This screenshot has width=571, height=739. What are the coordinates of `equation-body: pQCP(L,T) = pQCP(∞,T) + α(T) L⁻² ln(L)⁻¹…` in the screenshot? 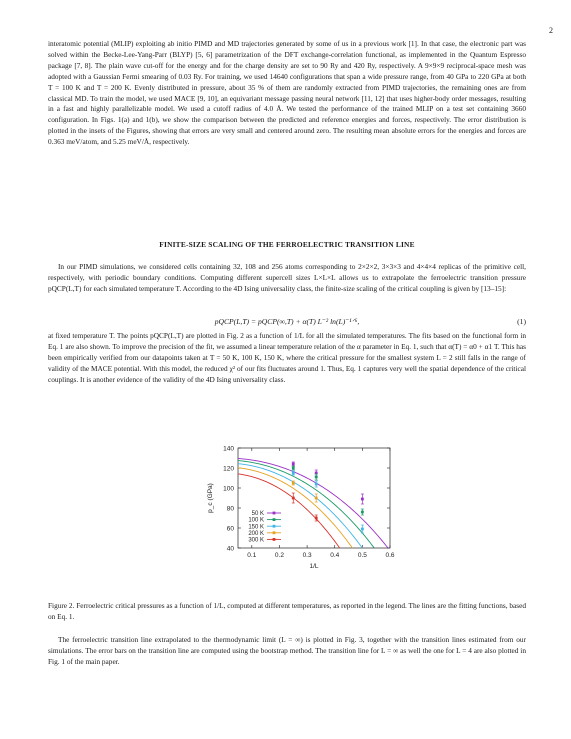 It's located at (287, 321).